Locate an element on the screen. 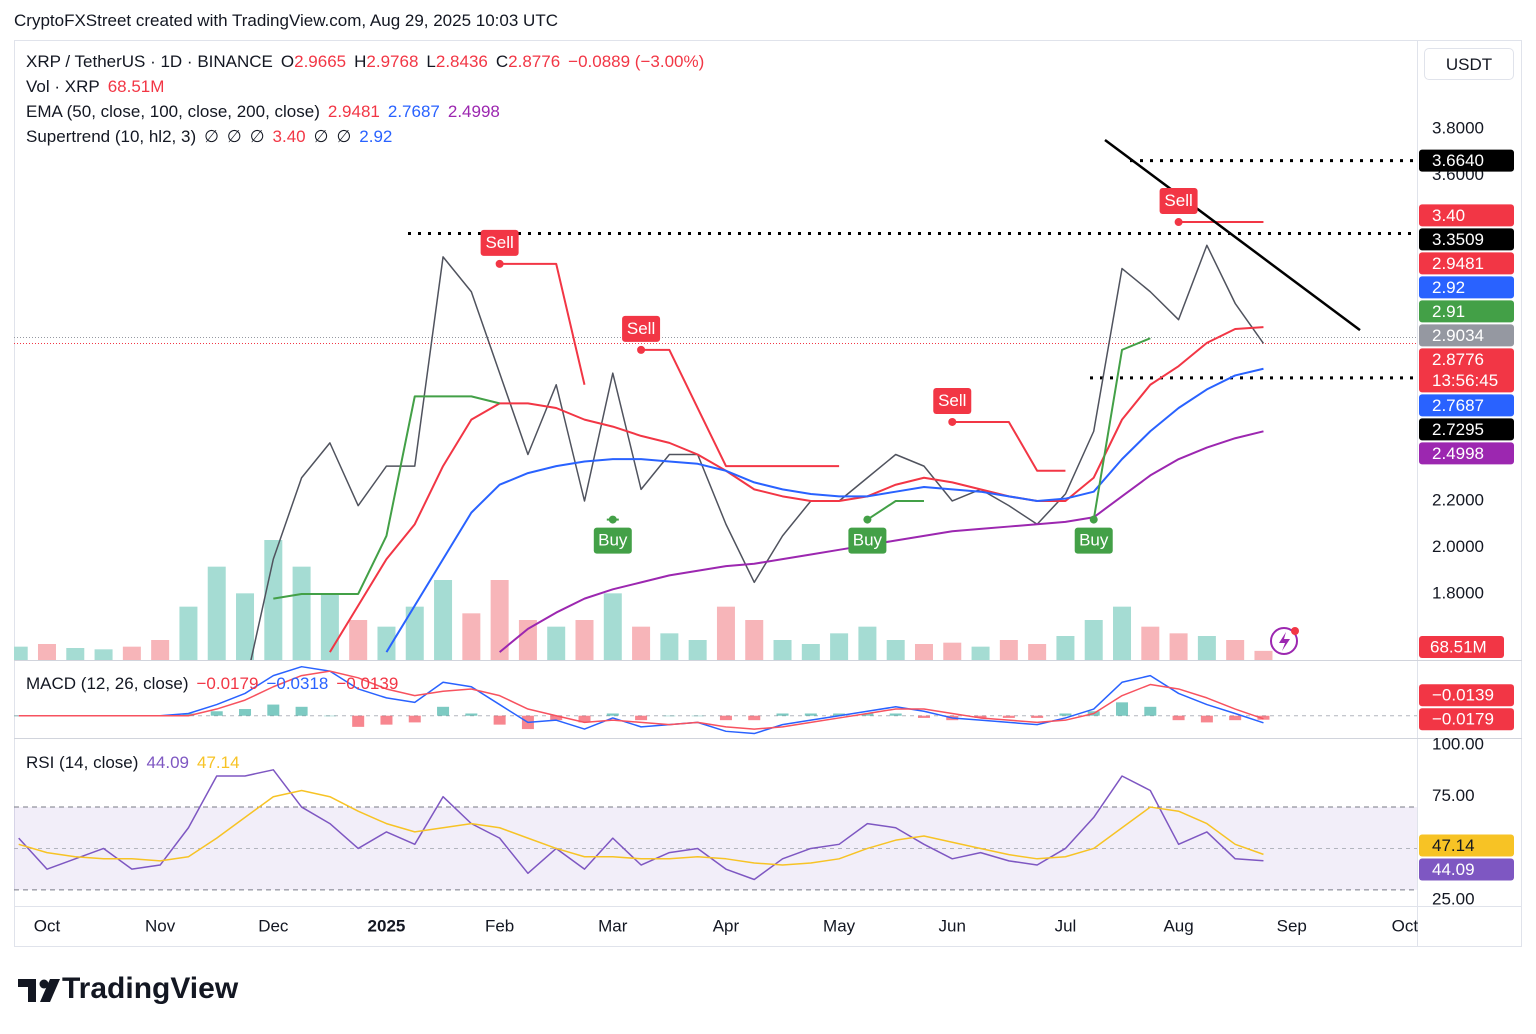 Image resolution: width=1536 pixels, height=1034 pixels. axis-price-label: 2.7687 is located at coordinates (1458, 405).